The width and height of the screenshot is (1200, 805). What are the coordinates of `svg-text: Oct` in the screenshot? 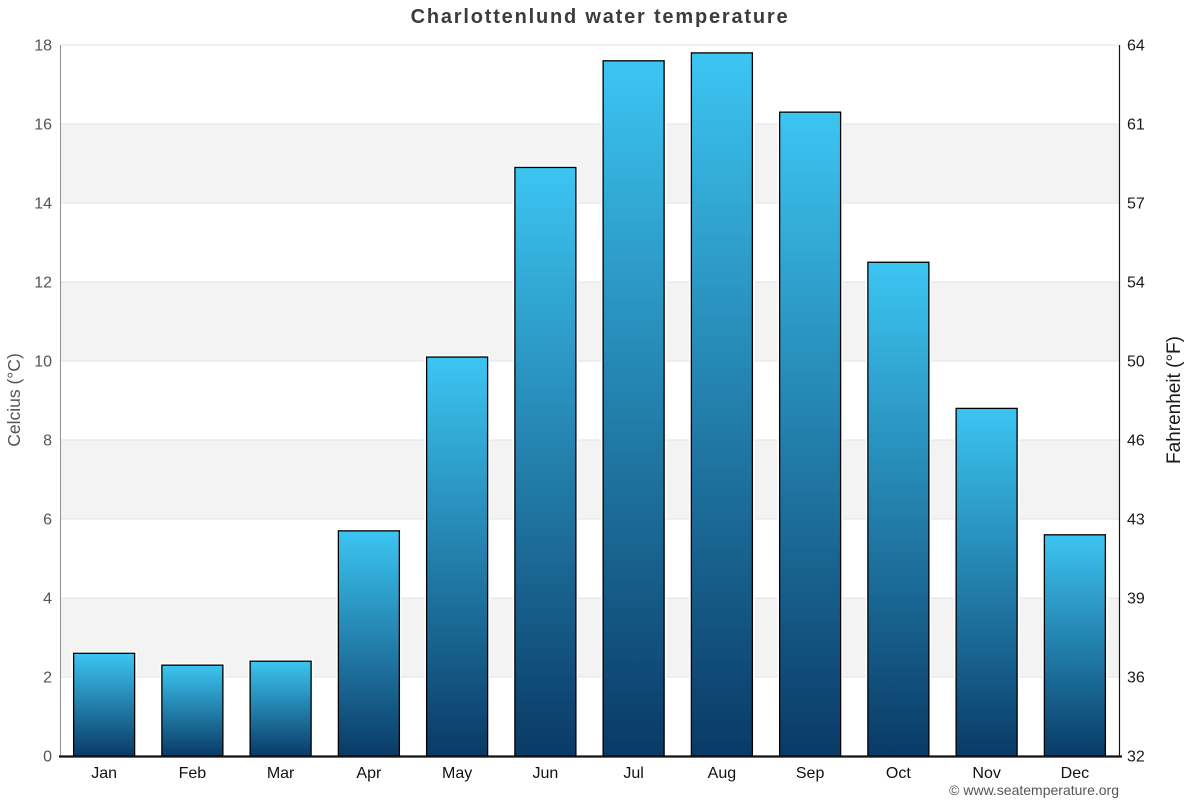 It's located at (898, 773).